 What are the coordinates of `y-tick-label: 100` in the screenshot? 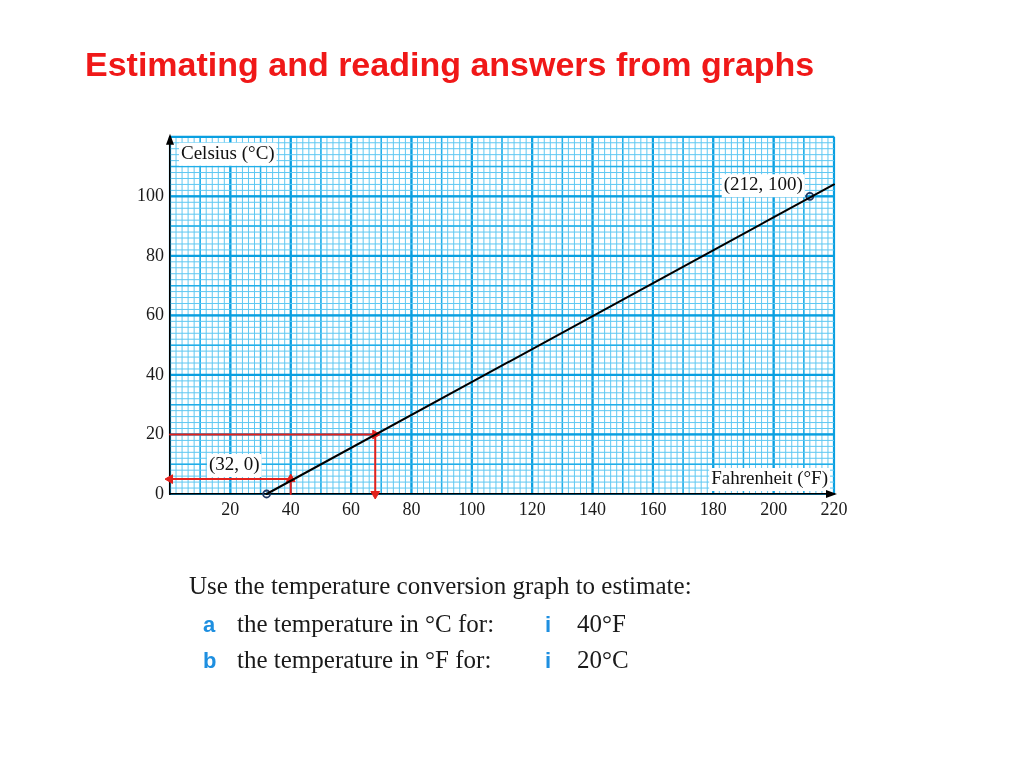 It's located at (150, 195).